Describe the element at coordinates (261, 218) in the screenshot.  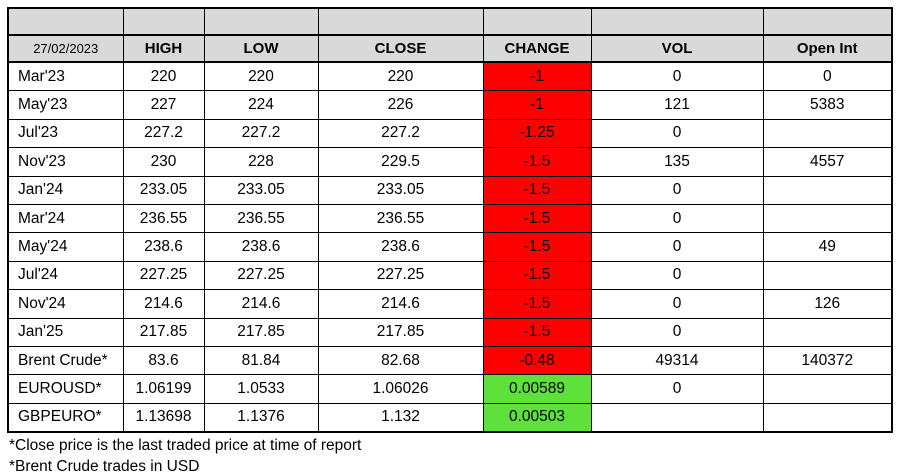
I see `low-value-cell: 236.55` at that location.